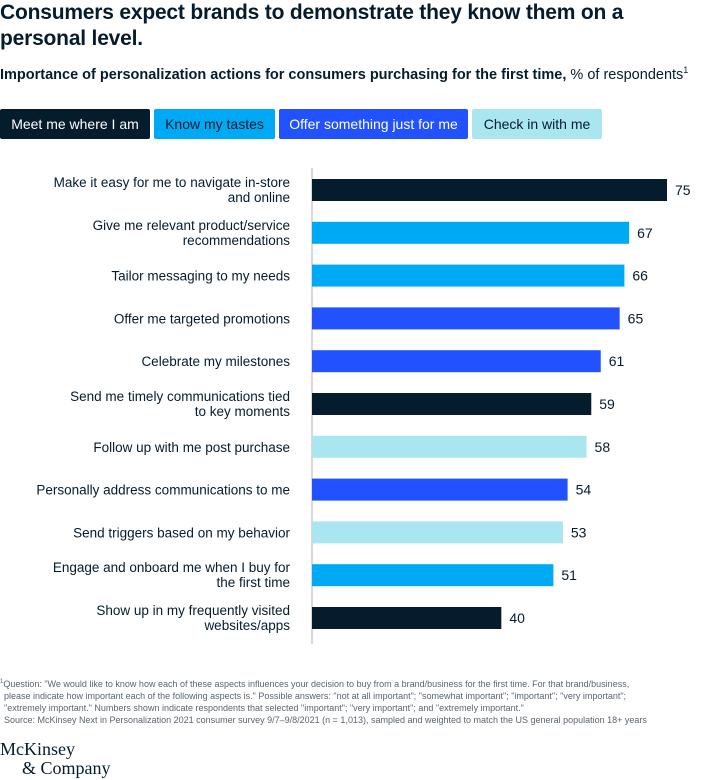  Describe the element at coordinates (37, 749) in the screenshot. I see `logo-line-1: McKinsey` at that location.